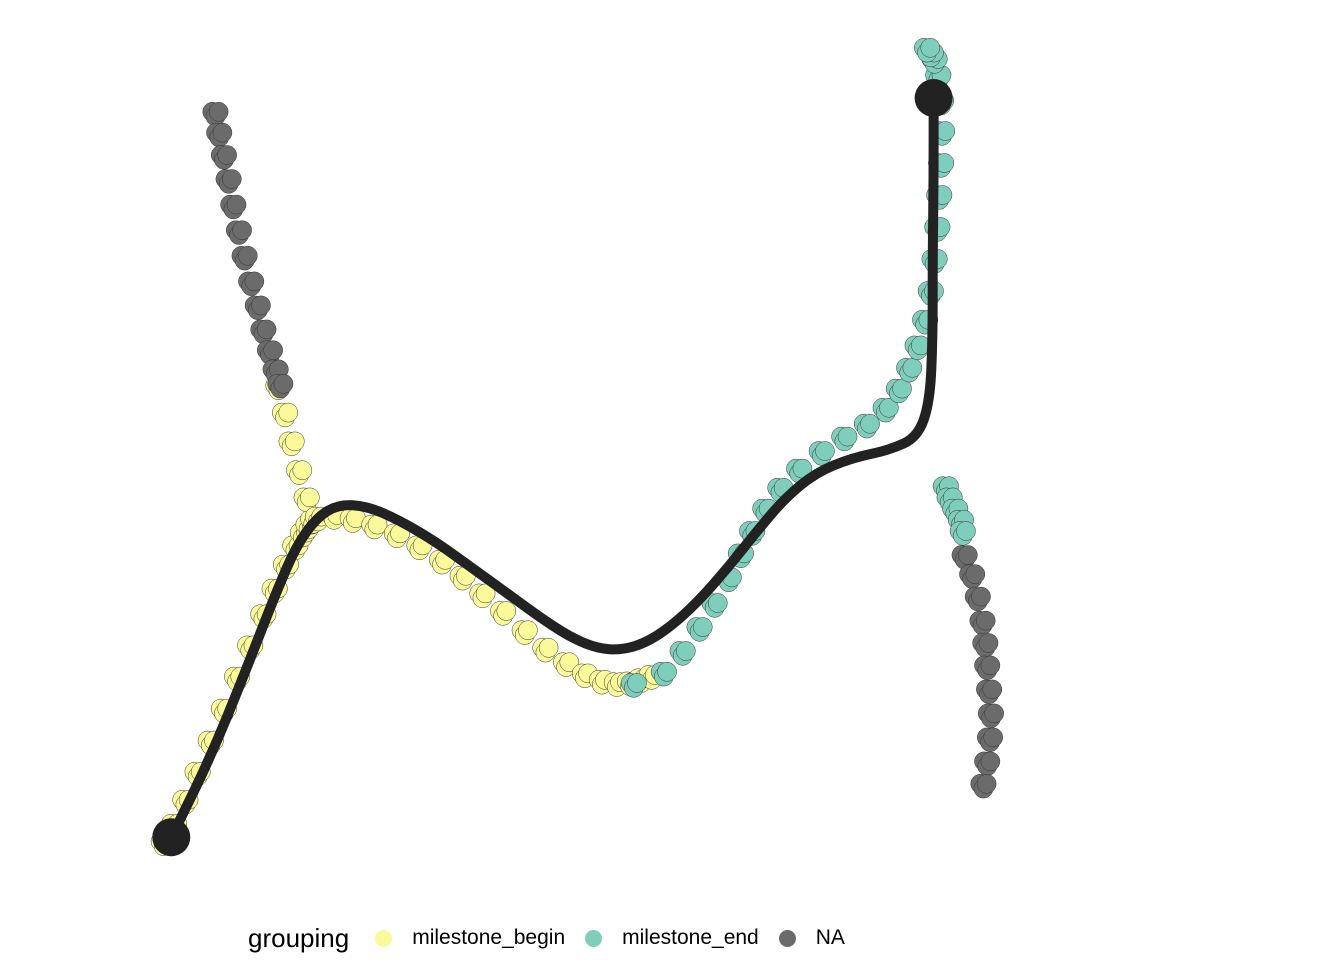  Describe the element at coordinates (489, 937) in the screenshot. I see `legend-label-milestone-begin: milestone_begin` at that location.